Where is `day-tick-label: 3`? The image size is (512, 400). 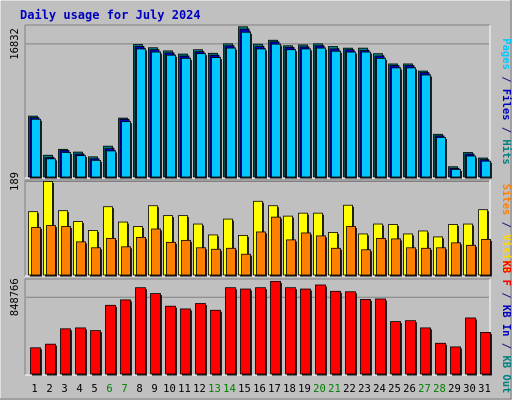 day-tick-label: 3 is located at coordinates (64, 389).